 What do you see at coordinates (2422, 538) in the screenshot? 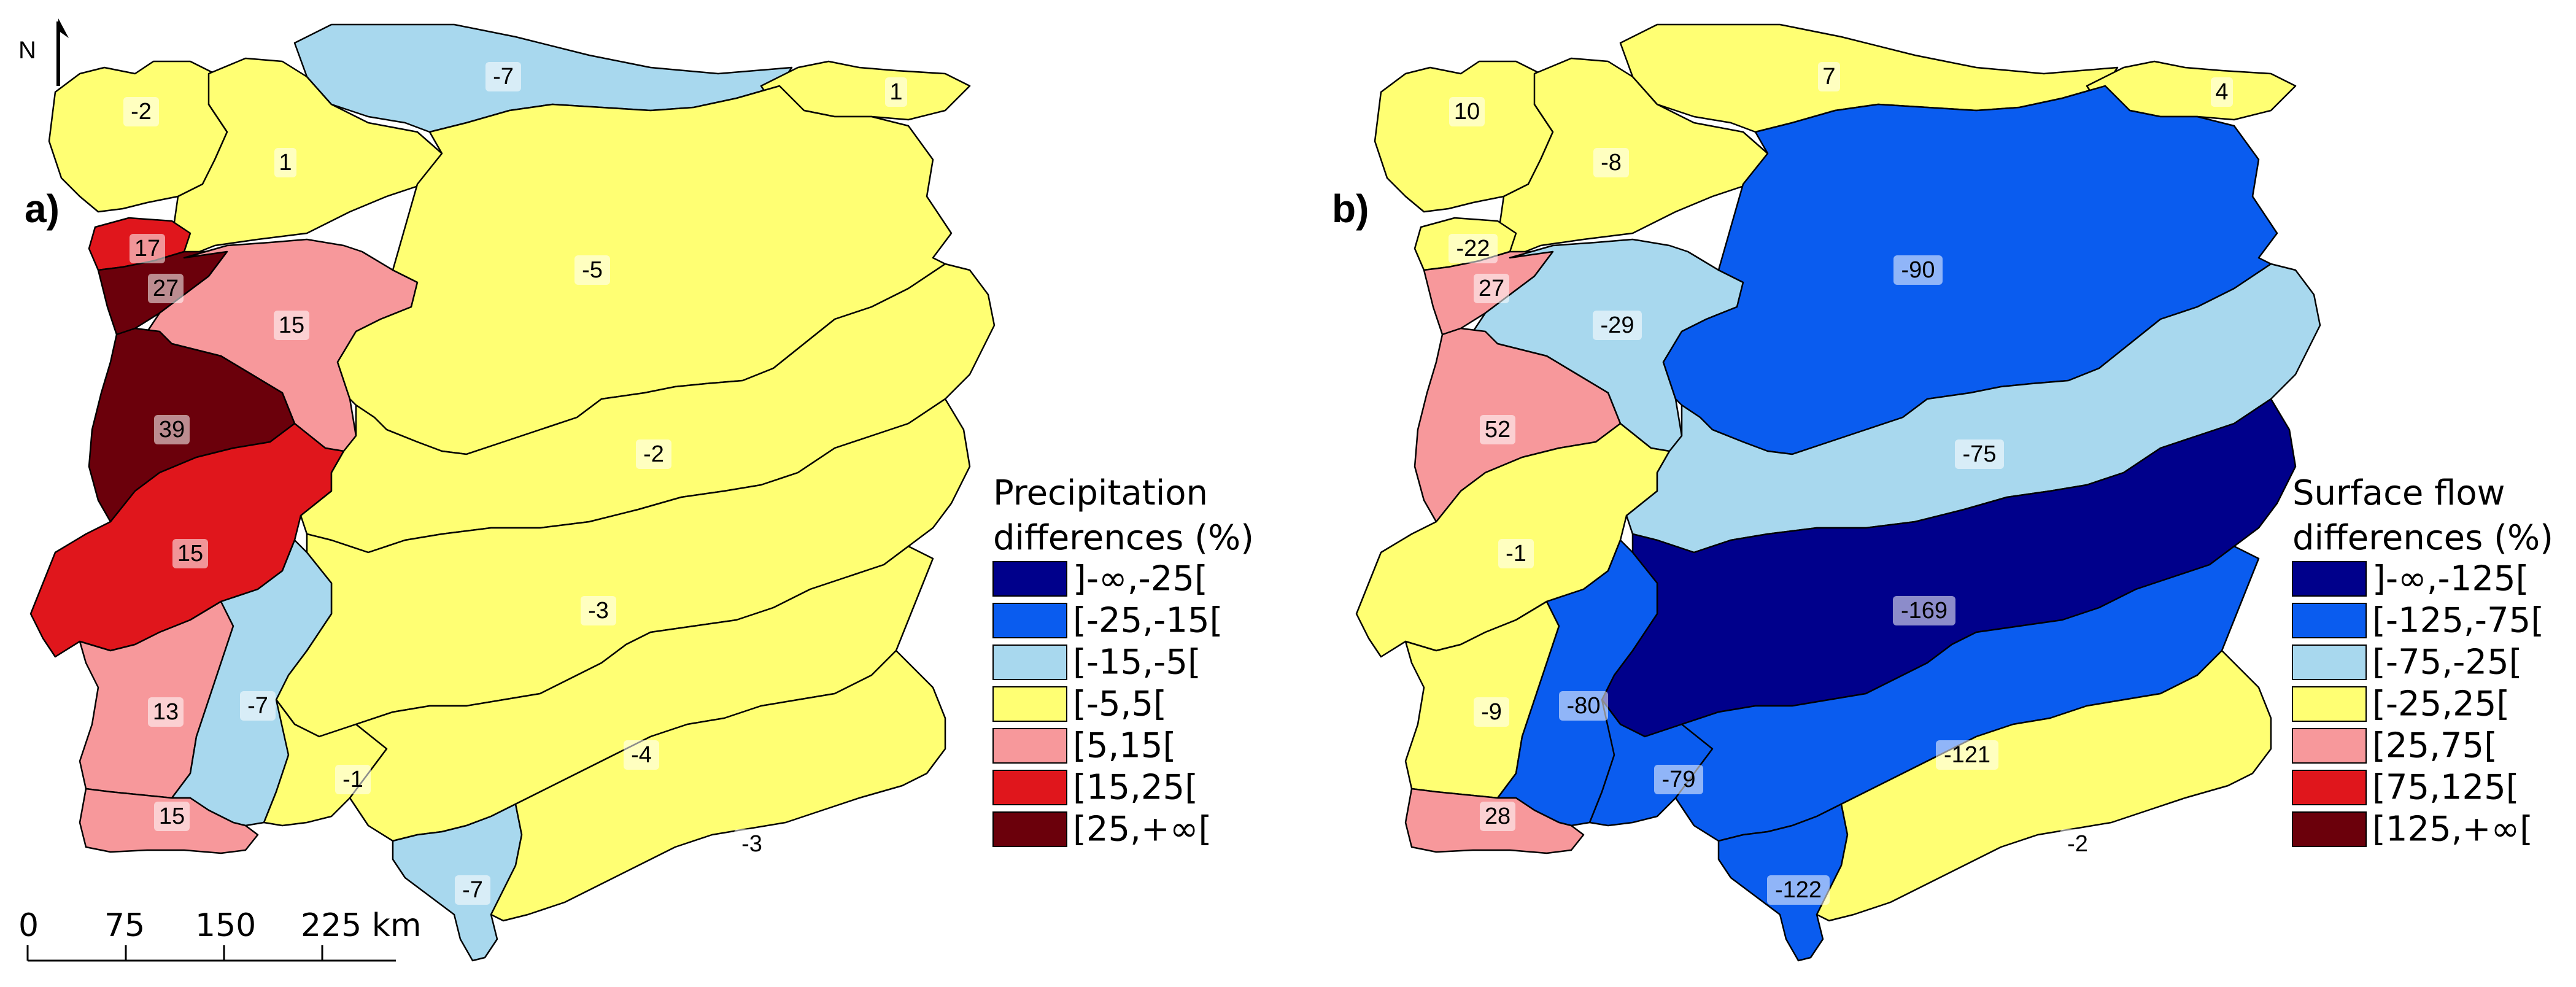
I see `legend-b-title-line2: differences (%)` at bounding box center [2422, 538].